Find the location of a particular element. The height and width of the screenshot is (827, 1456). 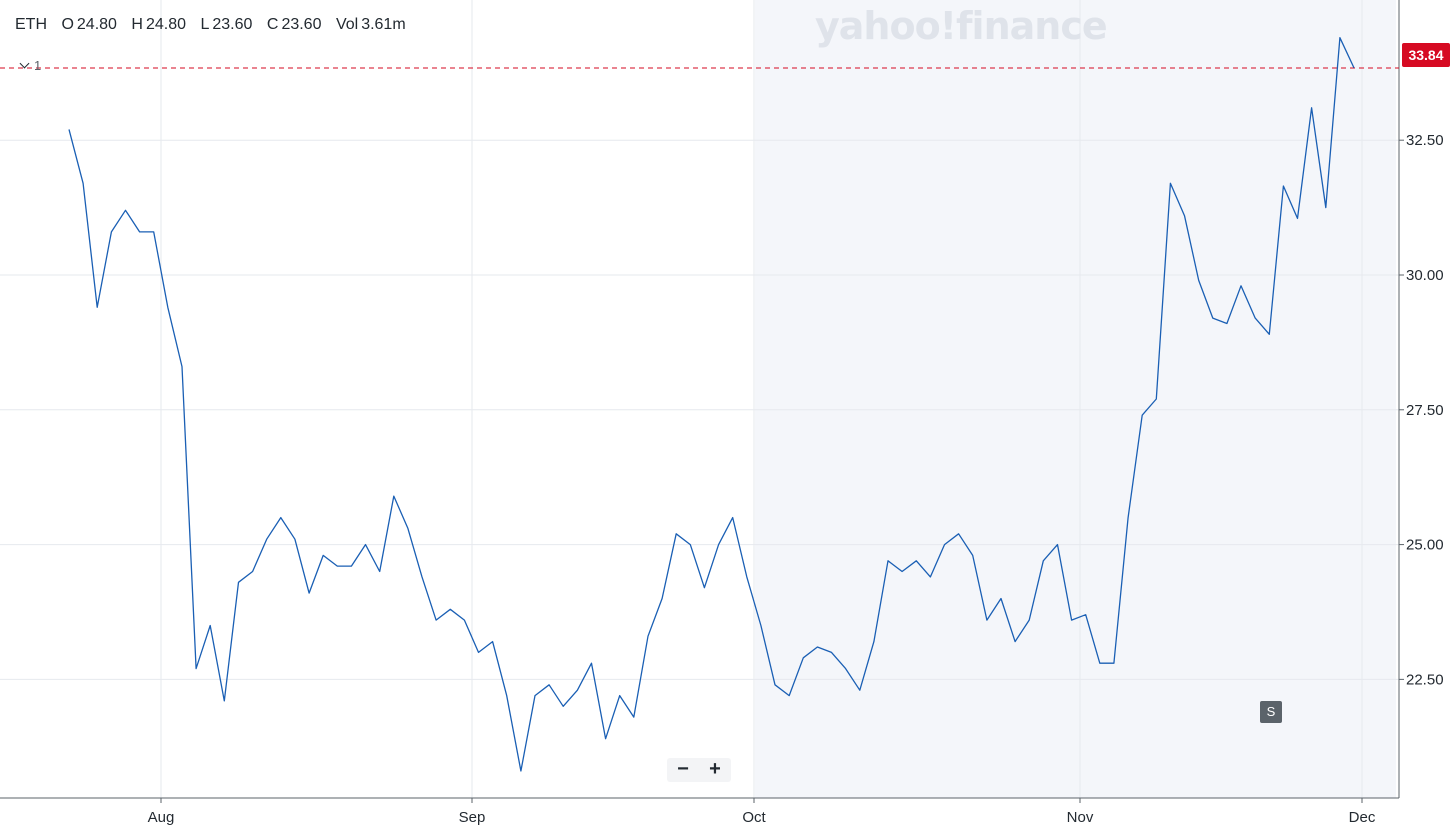

y-tick-label: 32.50 is located at coordinates (1425, 140).